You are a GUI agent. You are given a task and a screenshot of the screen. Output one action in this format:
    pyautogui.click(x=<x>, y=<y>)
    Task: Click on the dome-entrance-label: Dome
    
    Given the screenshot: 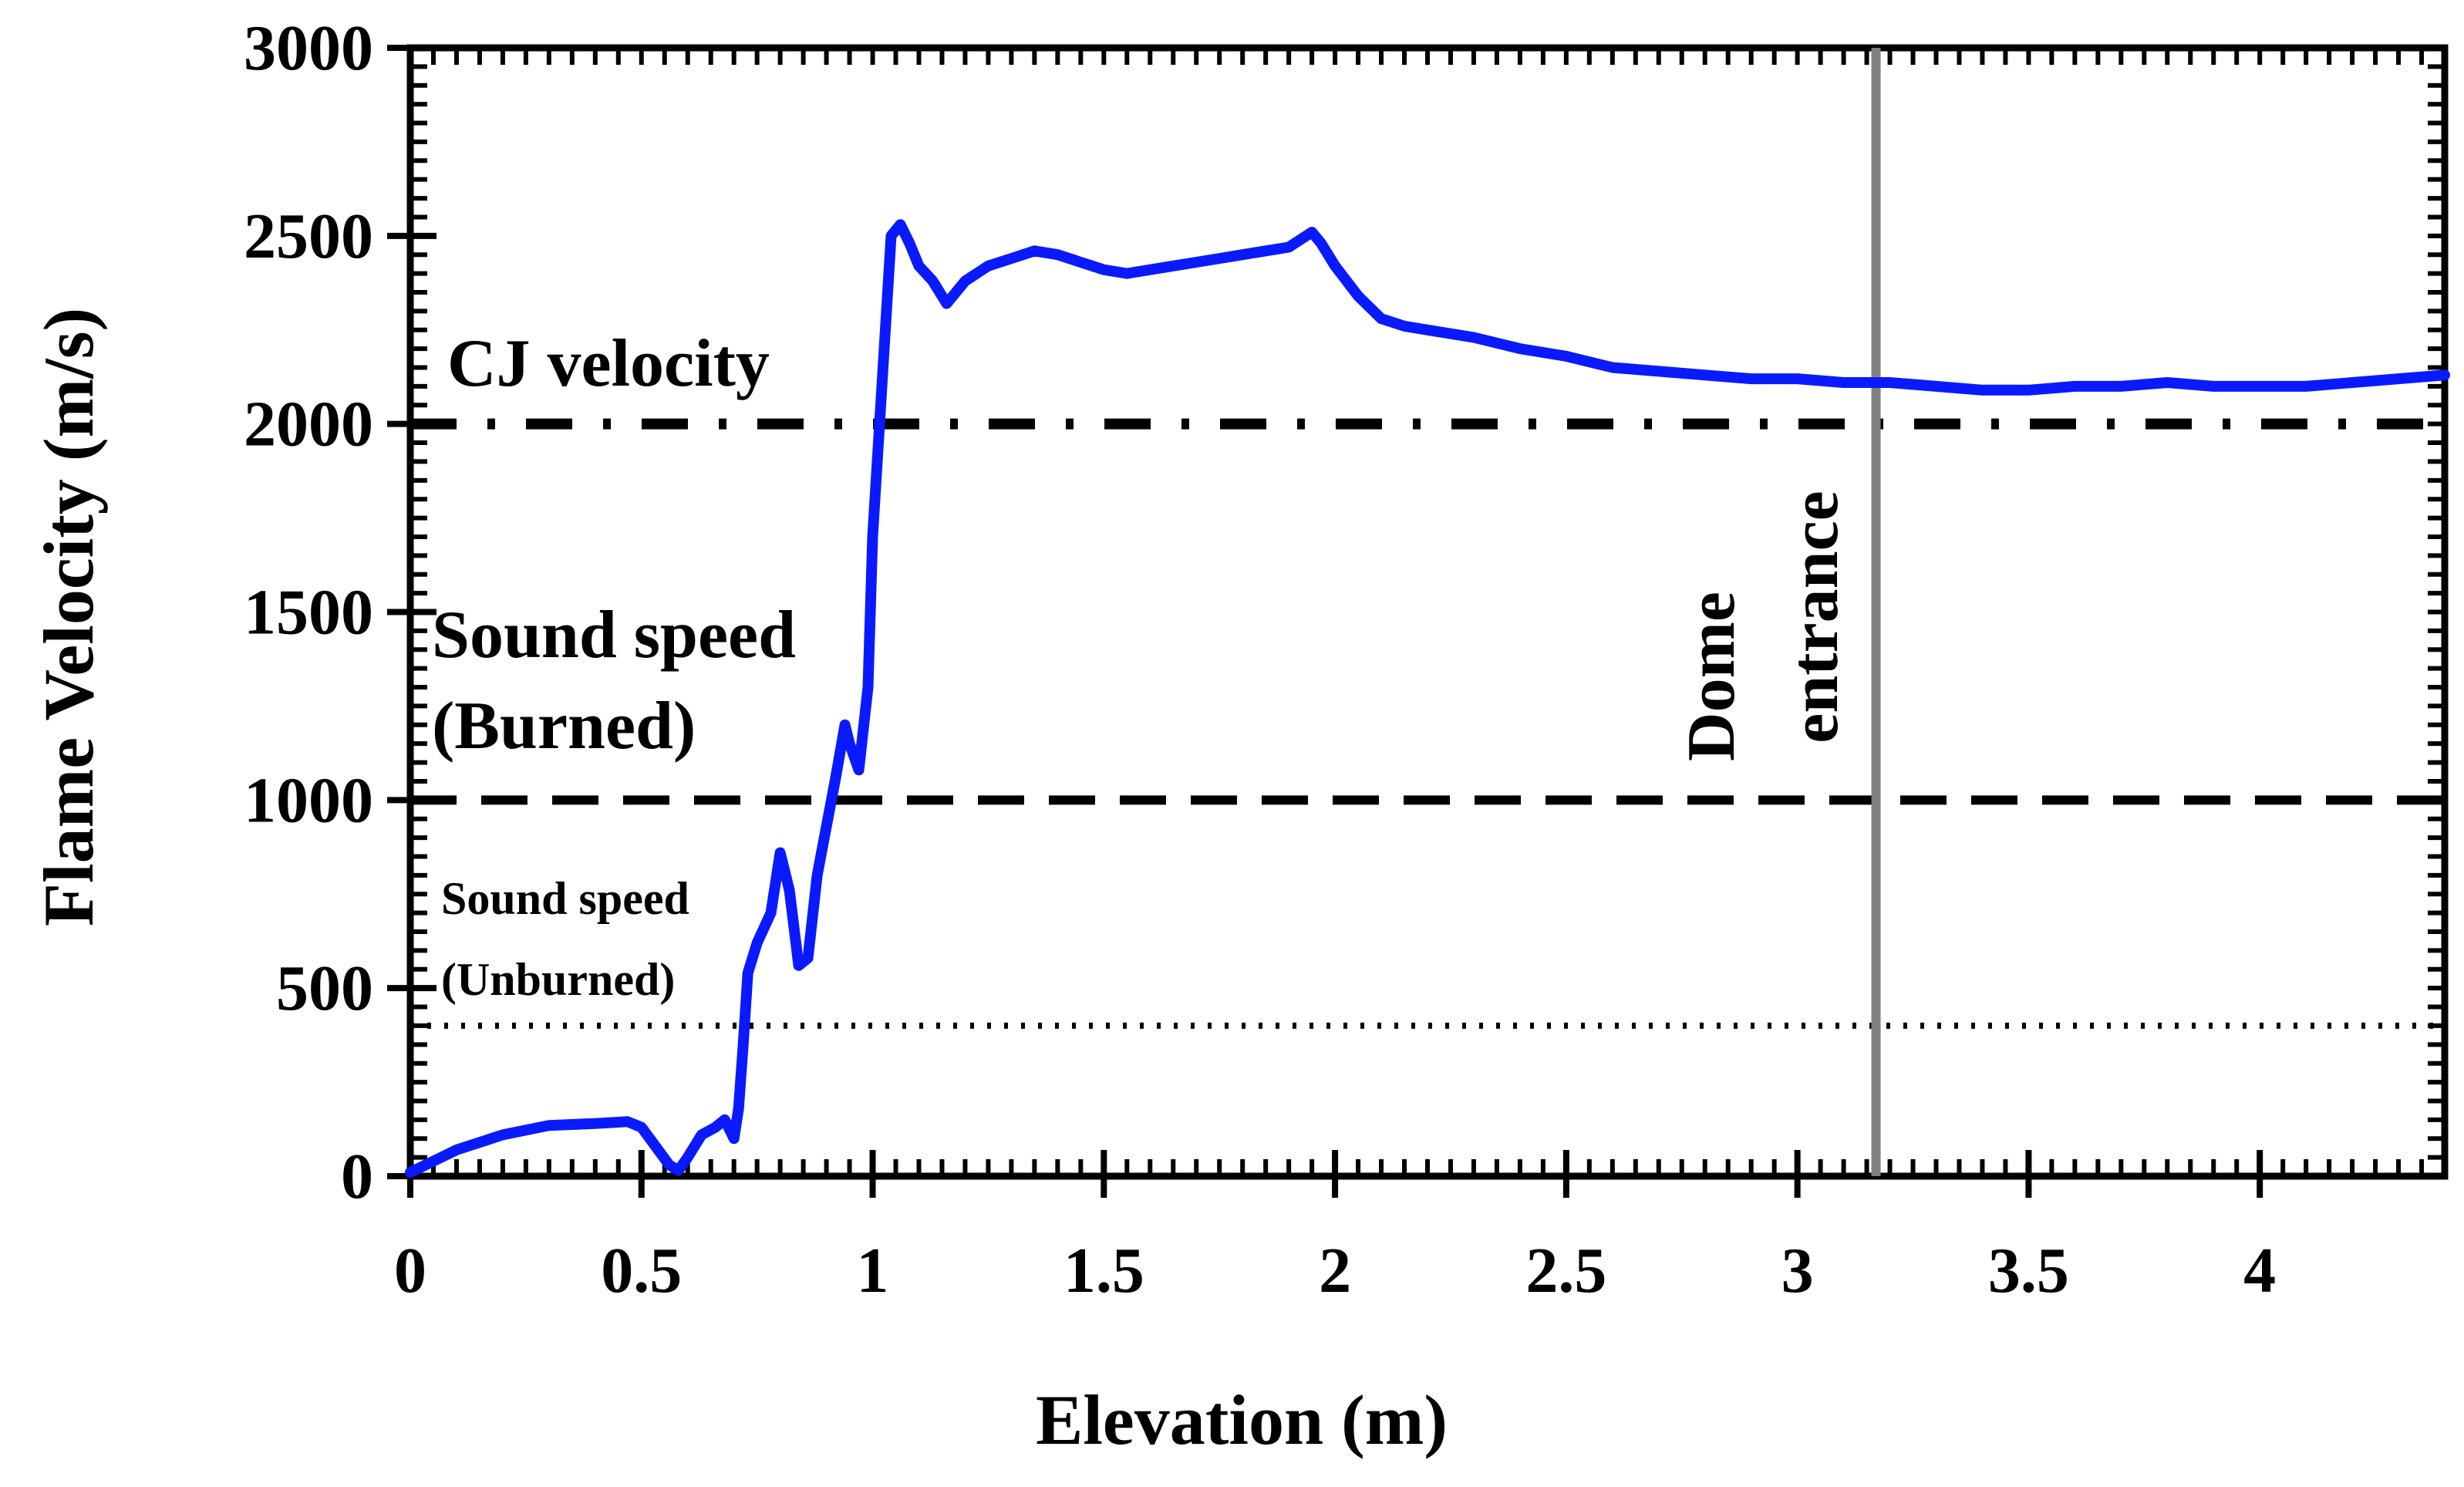 What is the action you would take?
    pyautogui.click(x=1711, y=676)
    